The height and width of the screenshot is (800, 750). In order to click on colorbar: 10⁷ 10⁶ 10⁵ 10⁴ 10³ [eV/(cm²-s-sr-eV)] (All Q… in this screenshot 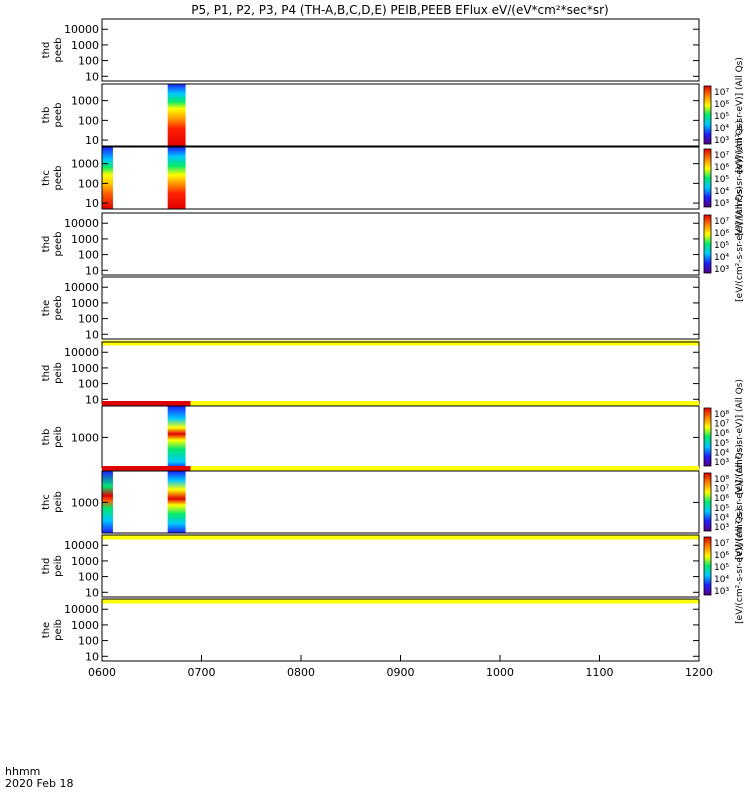, I will do `click(724, 178)`.